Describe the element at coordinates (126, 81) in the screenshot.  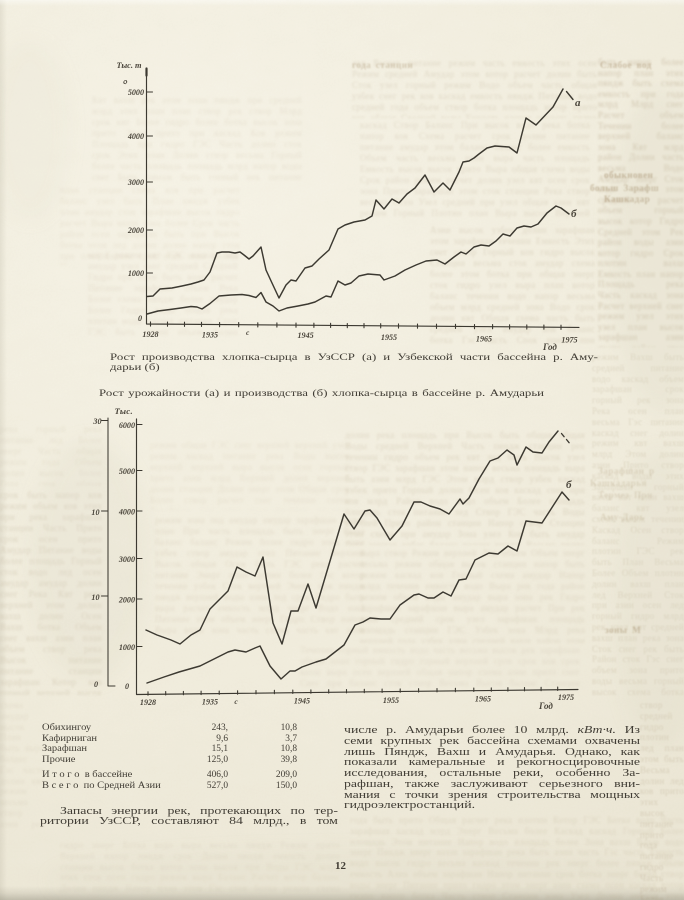
I see `svg-text: ѻ` at that location.